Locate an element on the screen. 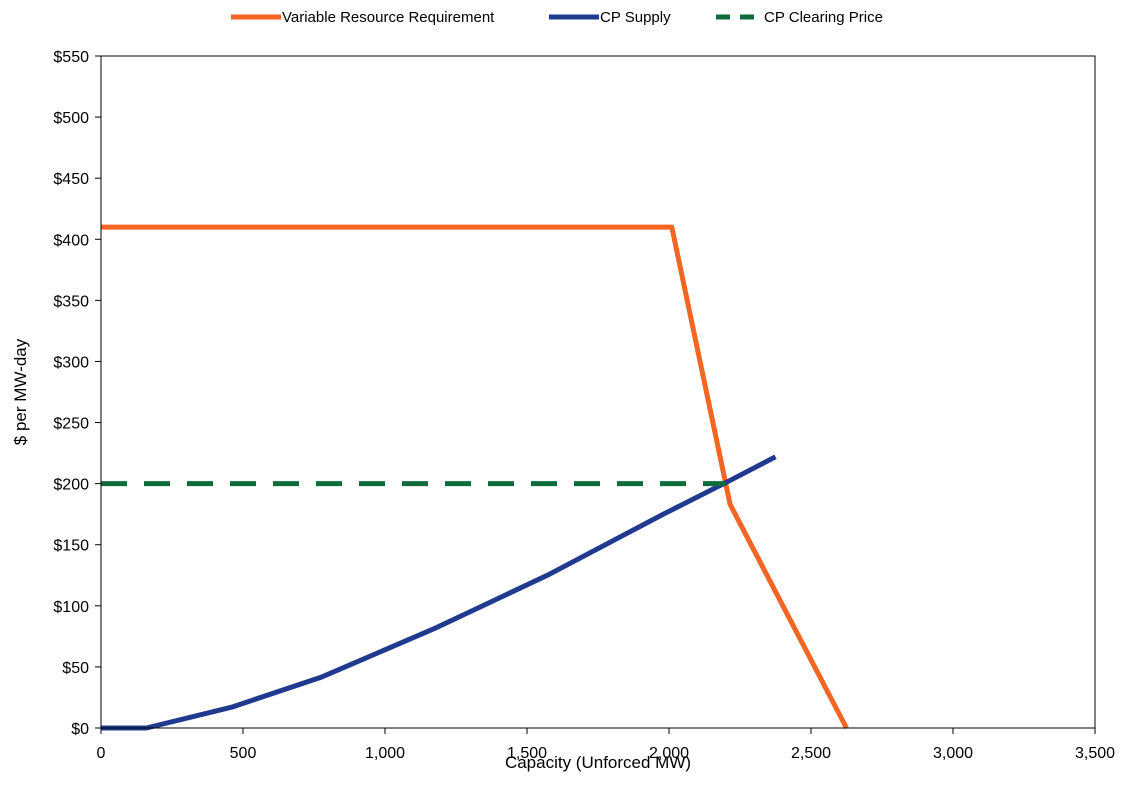 The image size is (1127, 806). y-tick-label: $450 is located at coordinates (71, 179).